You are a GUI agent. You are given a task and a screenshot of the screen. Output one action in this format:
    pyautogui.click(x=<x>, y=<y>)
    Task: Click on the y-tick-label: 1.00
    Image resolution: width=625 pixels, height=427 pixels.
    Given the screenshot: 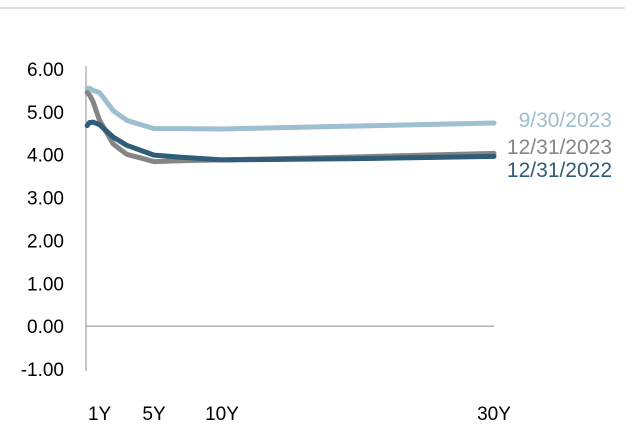 What is the action you would take?
    pyautogui.click(x=45, y=284)
    